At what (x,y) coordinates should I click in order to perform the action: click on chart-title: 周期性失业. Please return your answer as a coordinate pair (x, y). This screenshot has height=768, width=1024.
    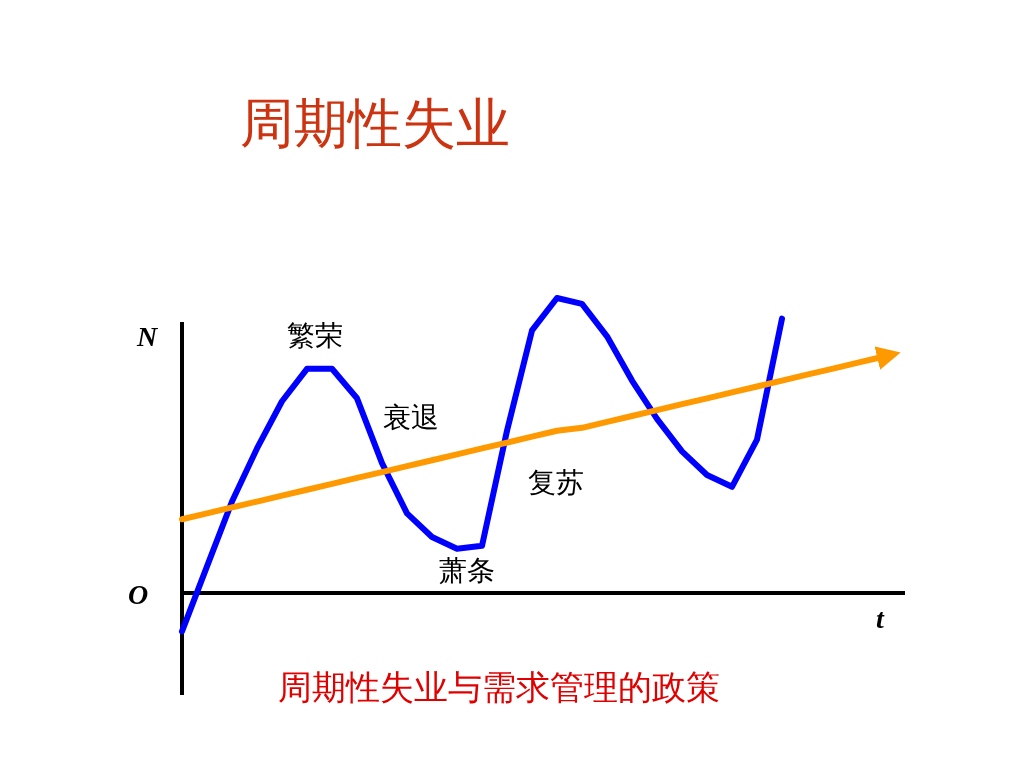
    Looking at the image, I should click on (375, 123).